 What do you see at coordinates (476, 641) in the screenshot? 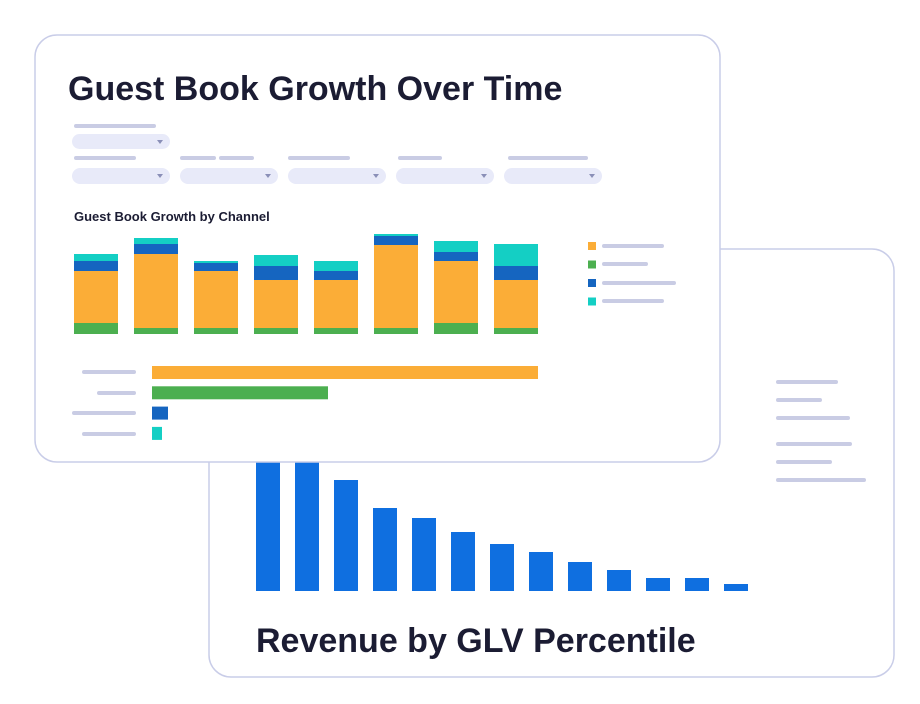
I see `back-title: Revenue by GLV Percentile` at bounding box center [476, 641].